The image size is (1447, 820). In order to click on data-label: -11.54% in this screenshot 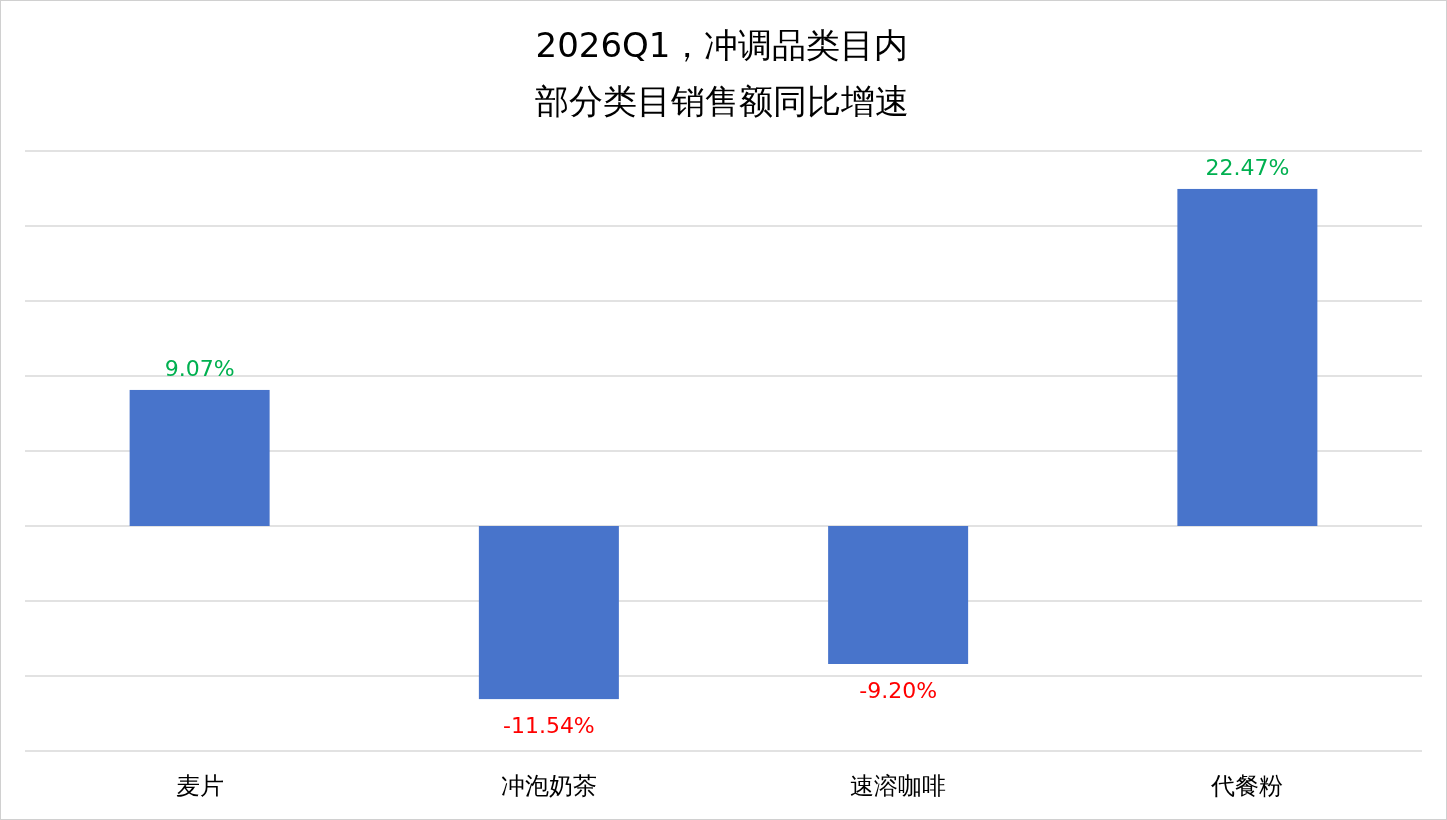, I will do `click(548, 726)`.